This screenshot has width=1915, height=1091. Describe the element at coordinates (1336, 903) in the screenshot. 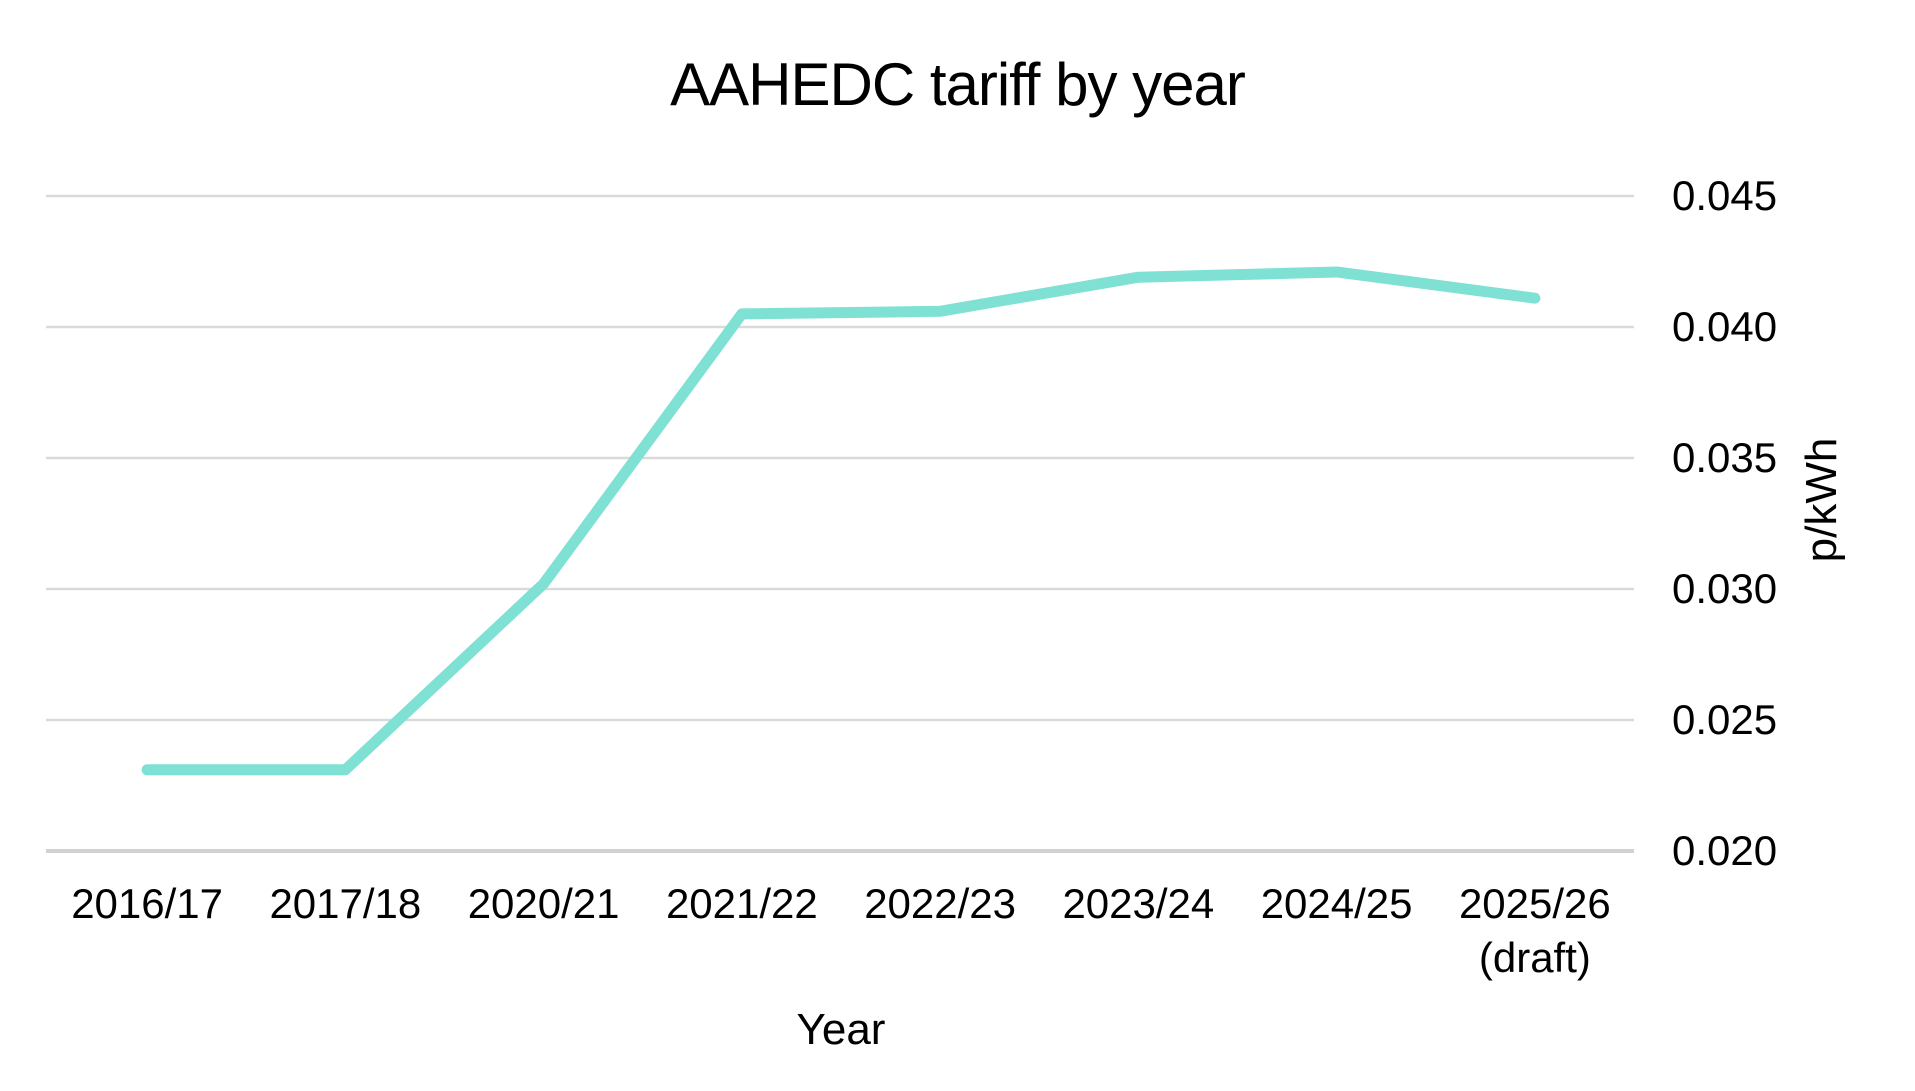

I see `x-tick-label: 2024/25` at that location.